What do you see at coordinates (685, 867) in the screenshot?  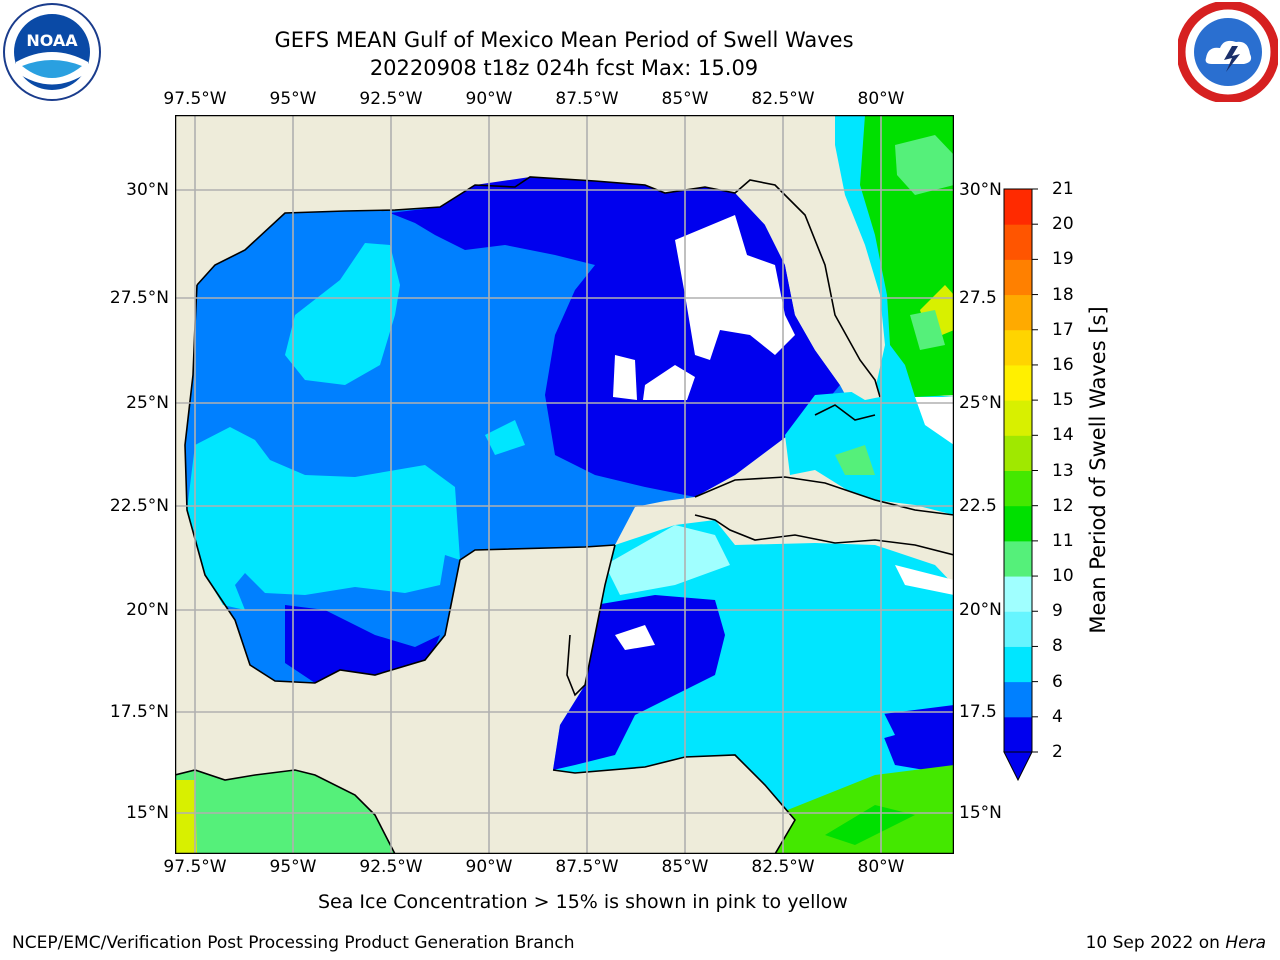 I see `lon-label-bottom: 85°W` at bounding box center [685, 867].